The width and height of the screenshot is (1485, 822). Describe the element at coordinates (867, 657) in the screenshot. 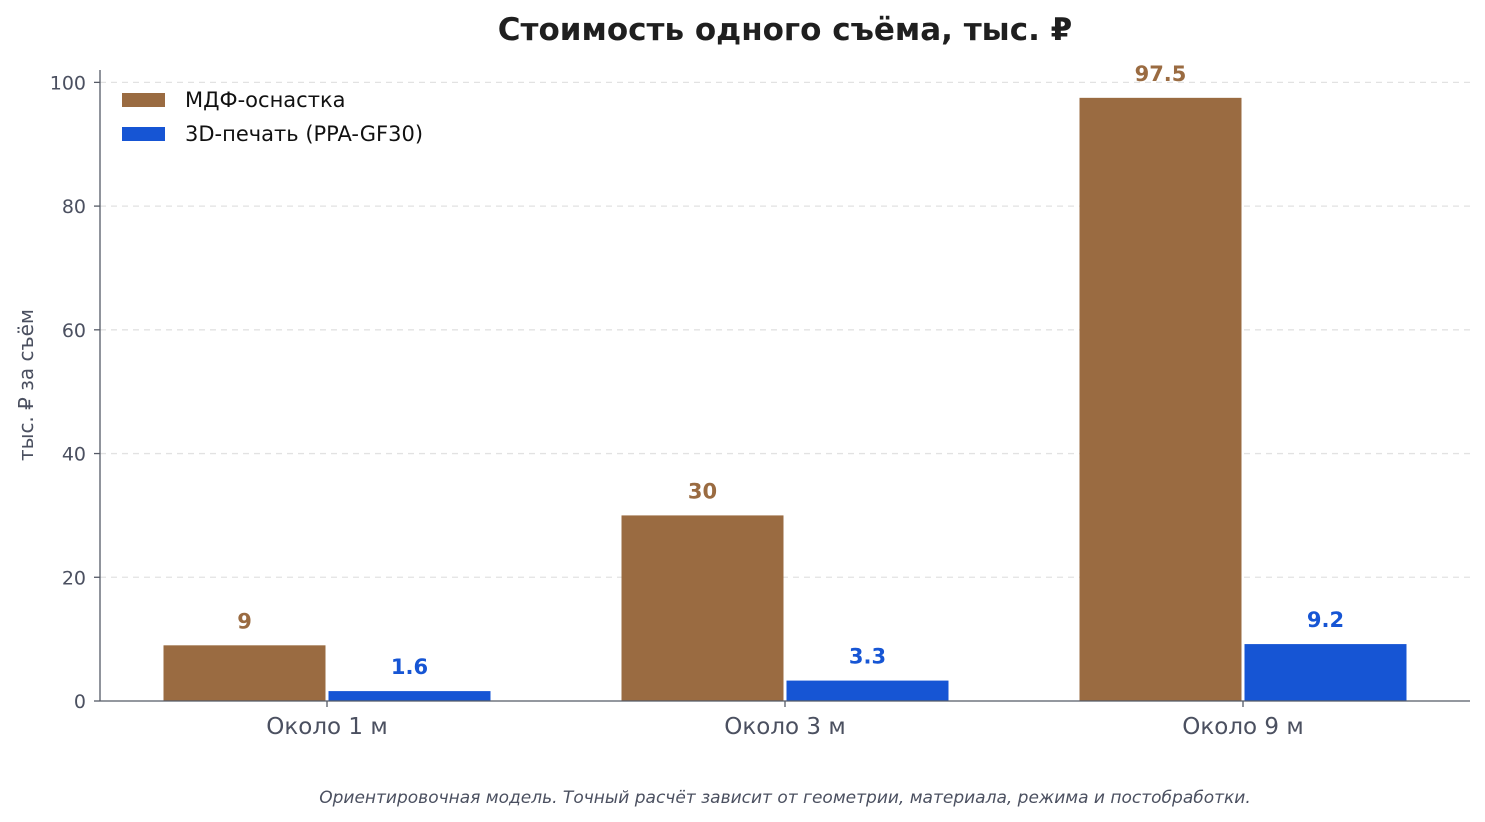

I see `data-label: 3.3` at that location.